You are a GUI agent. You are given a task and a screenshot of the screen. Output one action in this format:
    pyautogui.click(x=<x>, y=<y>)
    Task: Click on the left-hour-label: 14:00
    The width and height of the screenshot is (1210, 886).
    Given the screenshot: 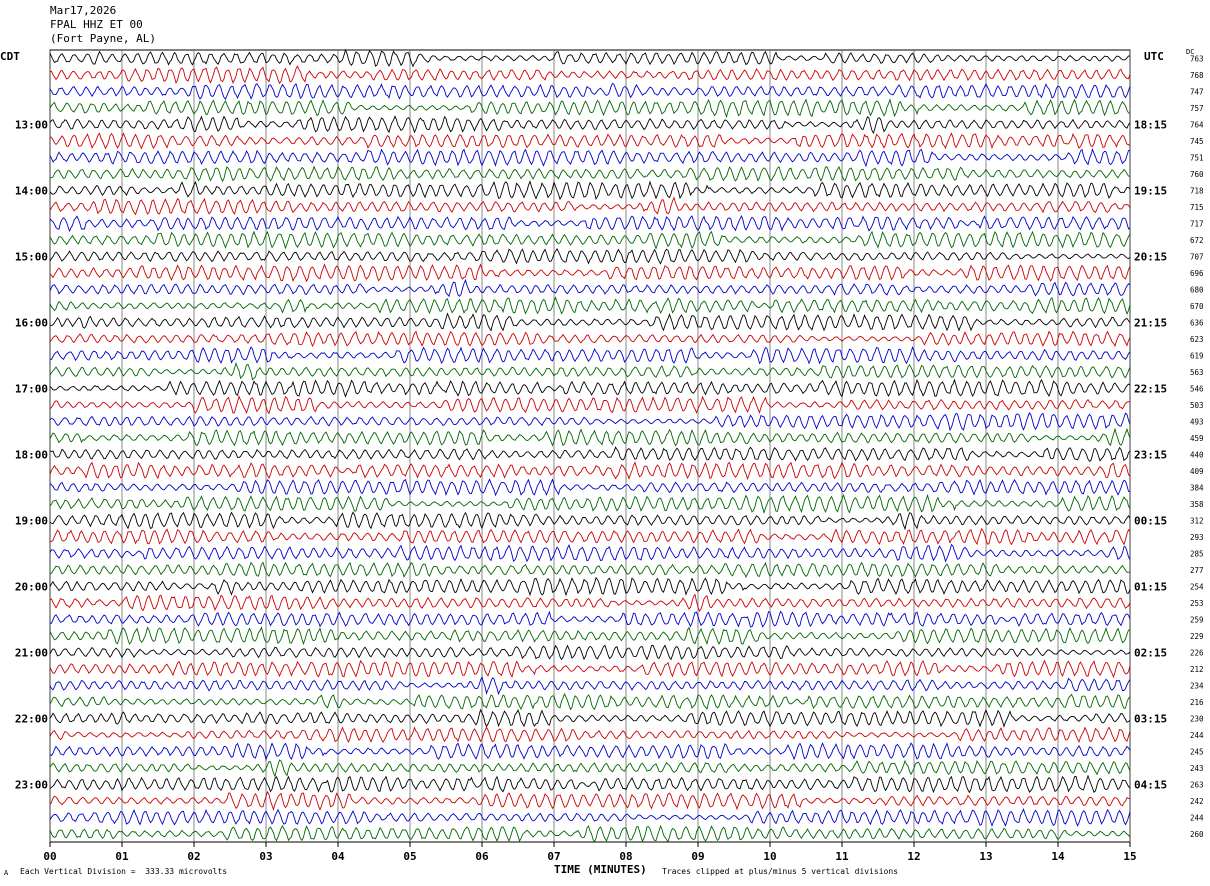 What is the action you would take?
    pyautogui.click(x=31, y=190)
    